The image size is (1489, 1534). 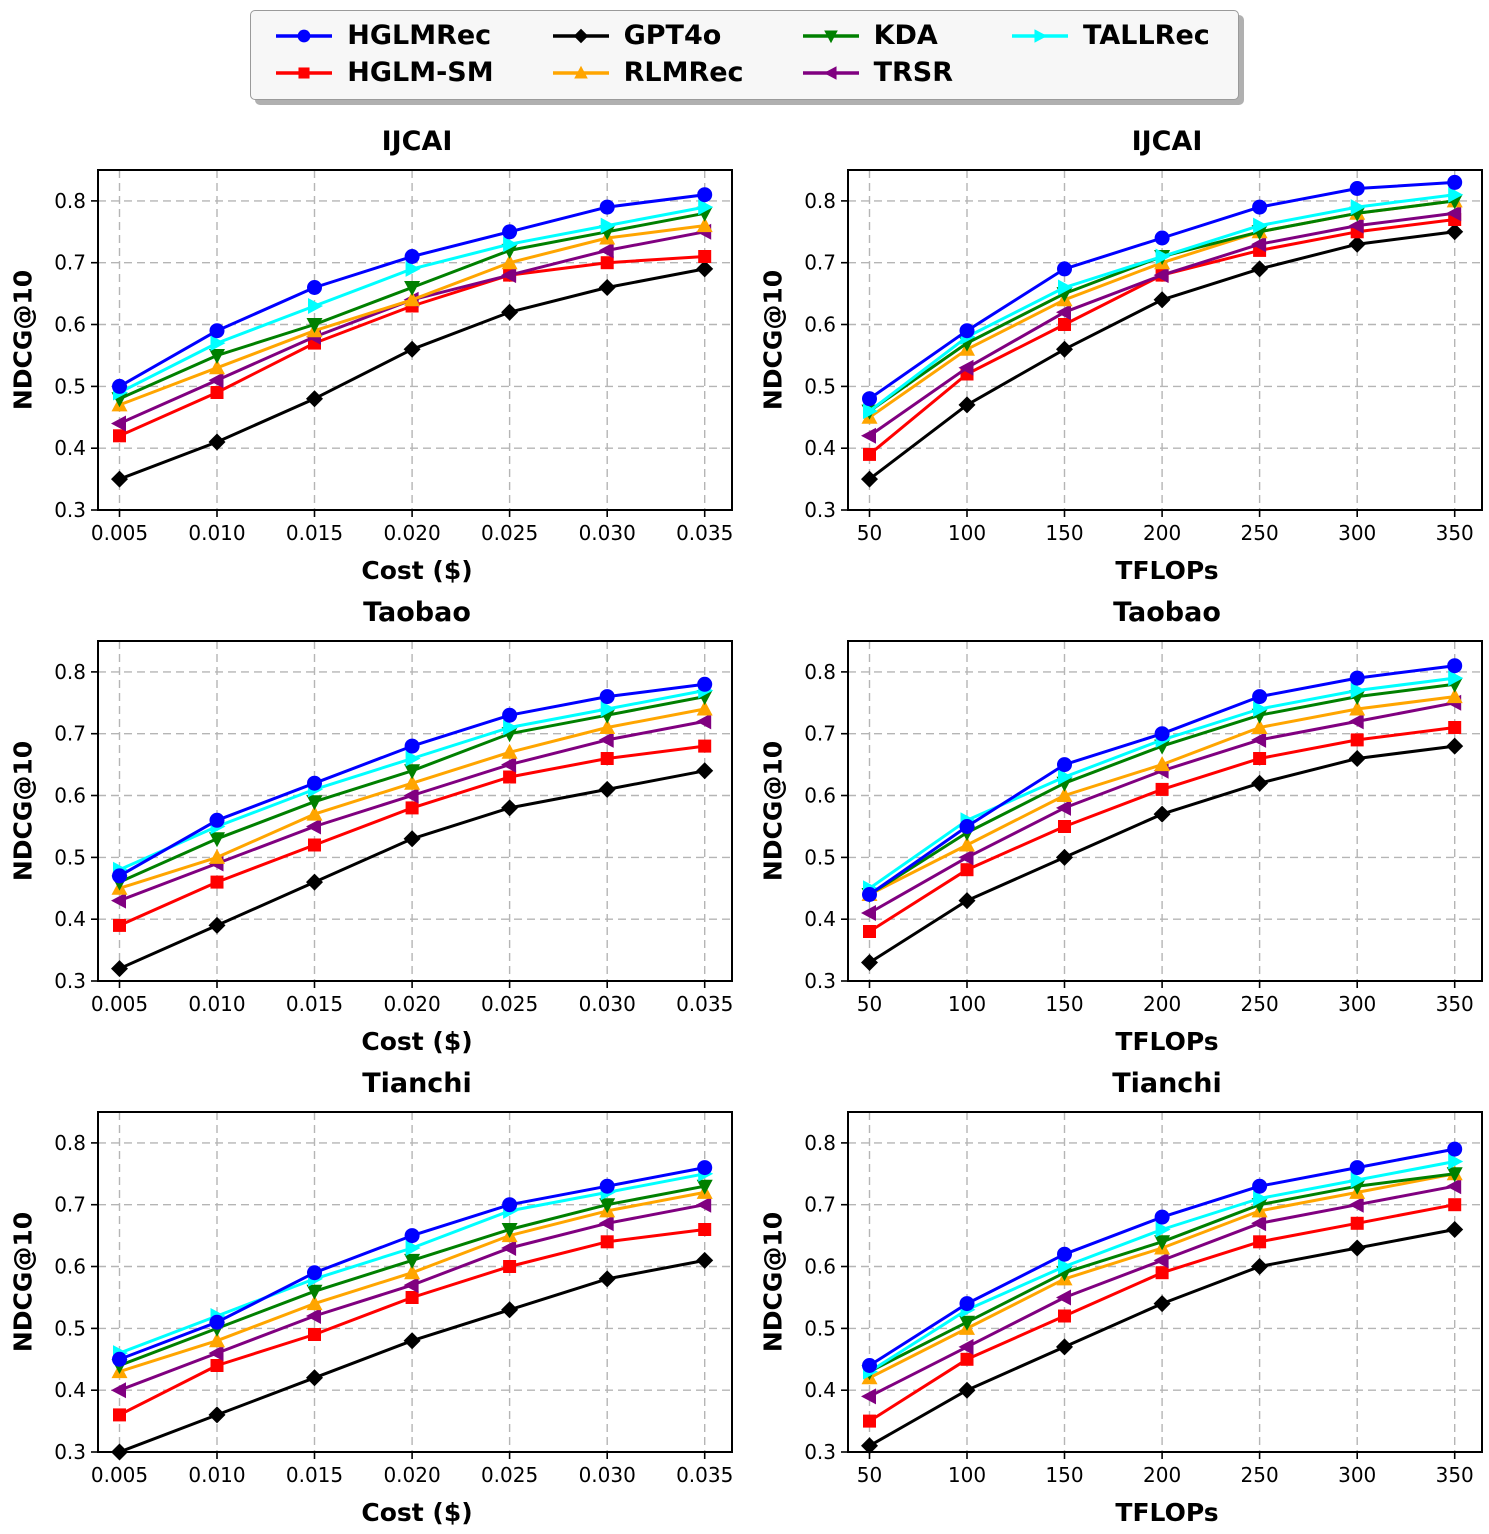 I want to click on svg-text: 350, so click(x=1455, y=1475).